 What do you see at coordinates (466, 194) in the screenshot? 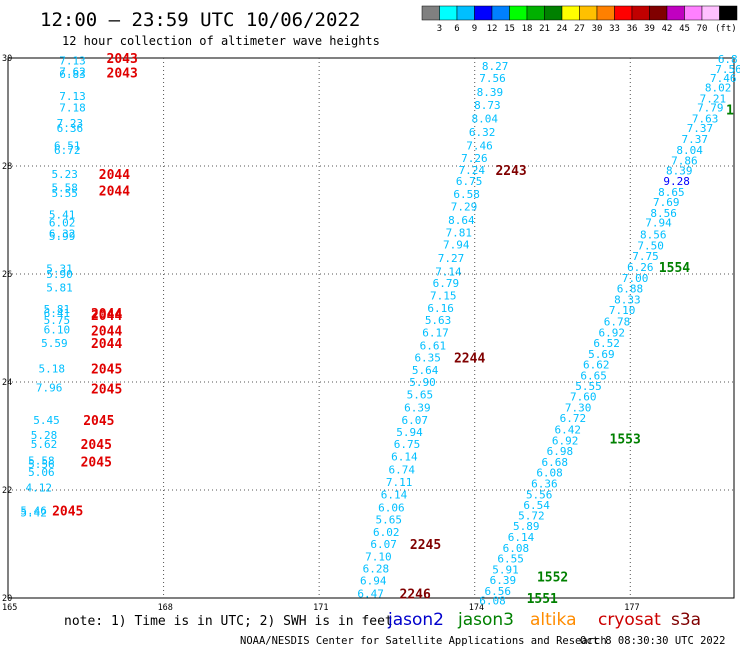
I see `wave-height-point: 6.58` at bounding box center [466, 194].